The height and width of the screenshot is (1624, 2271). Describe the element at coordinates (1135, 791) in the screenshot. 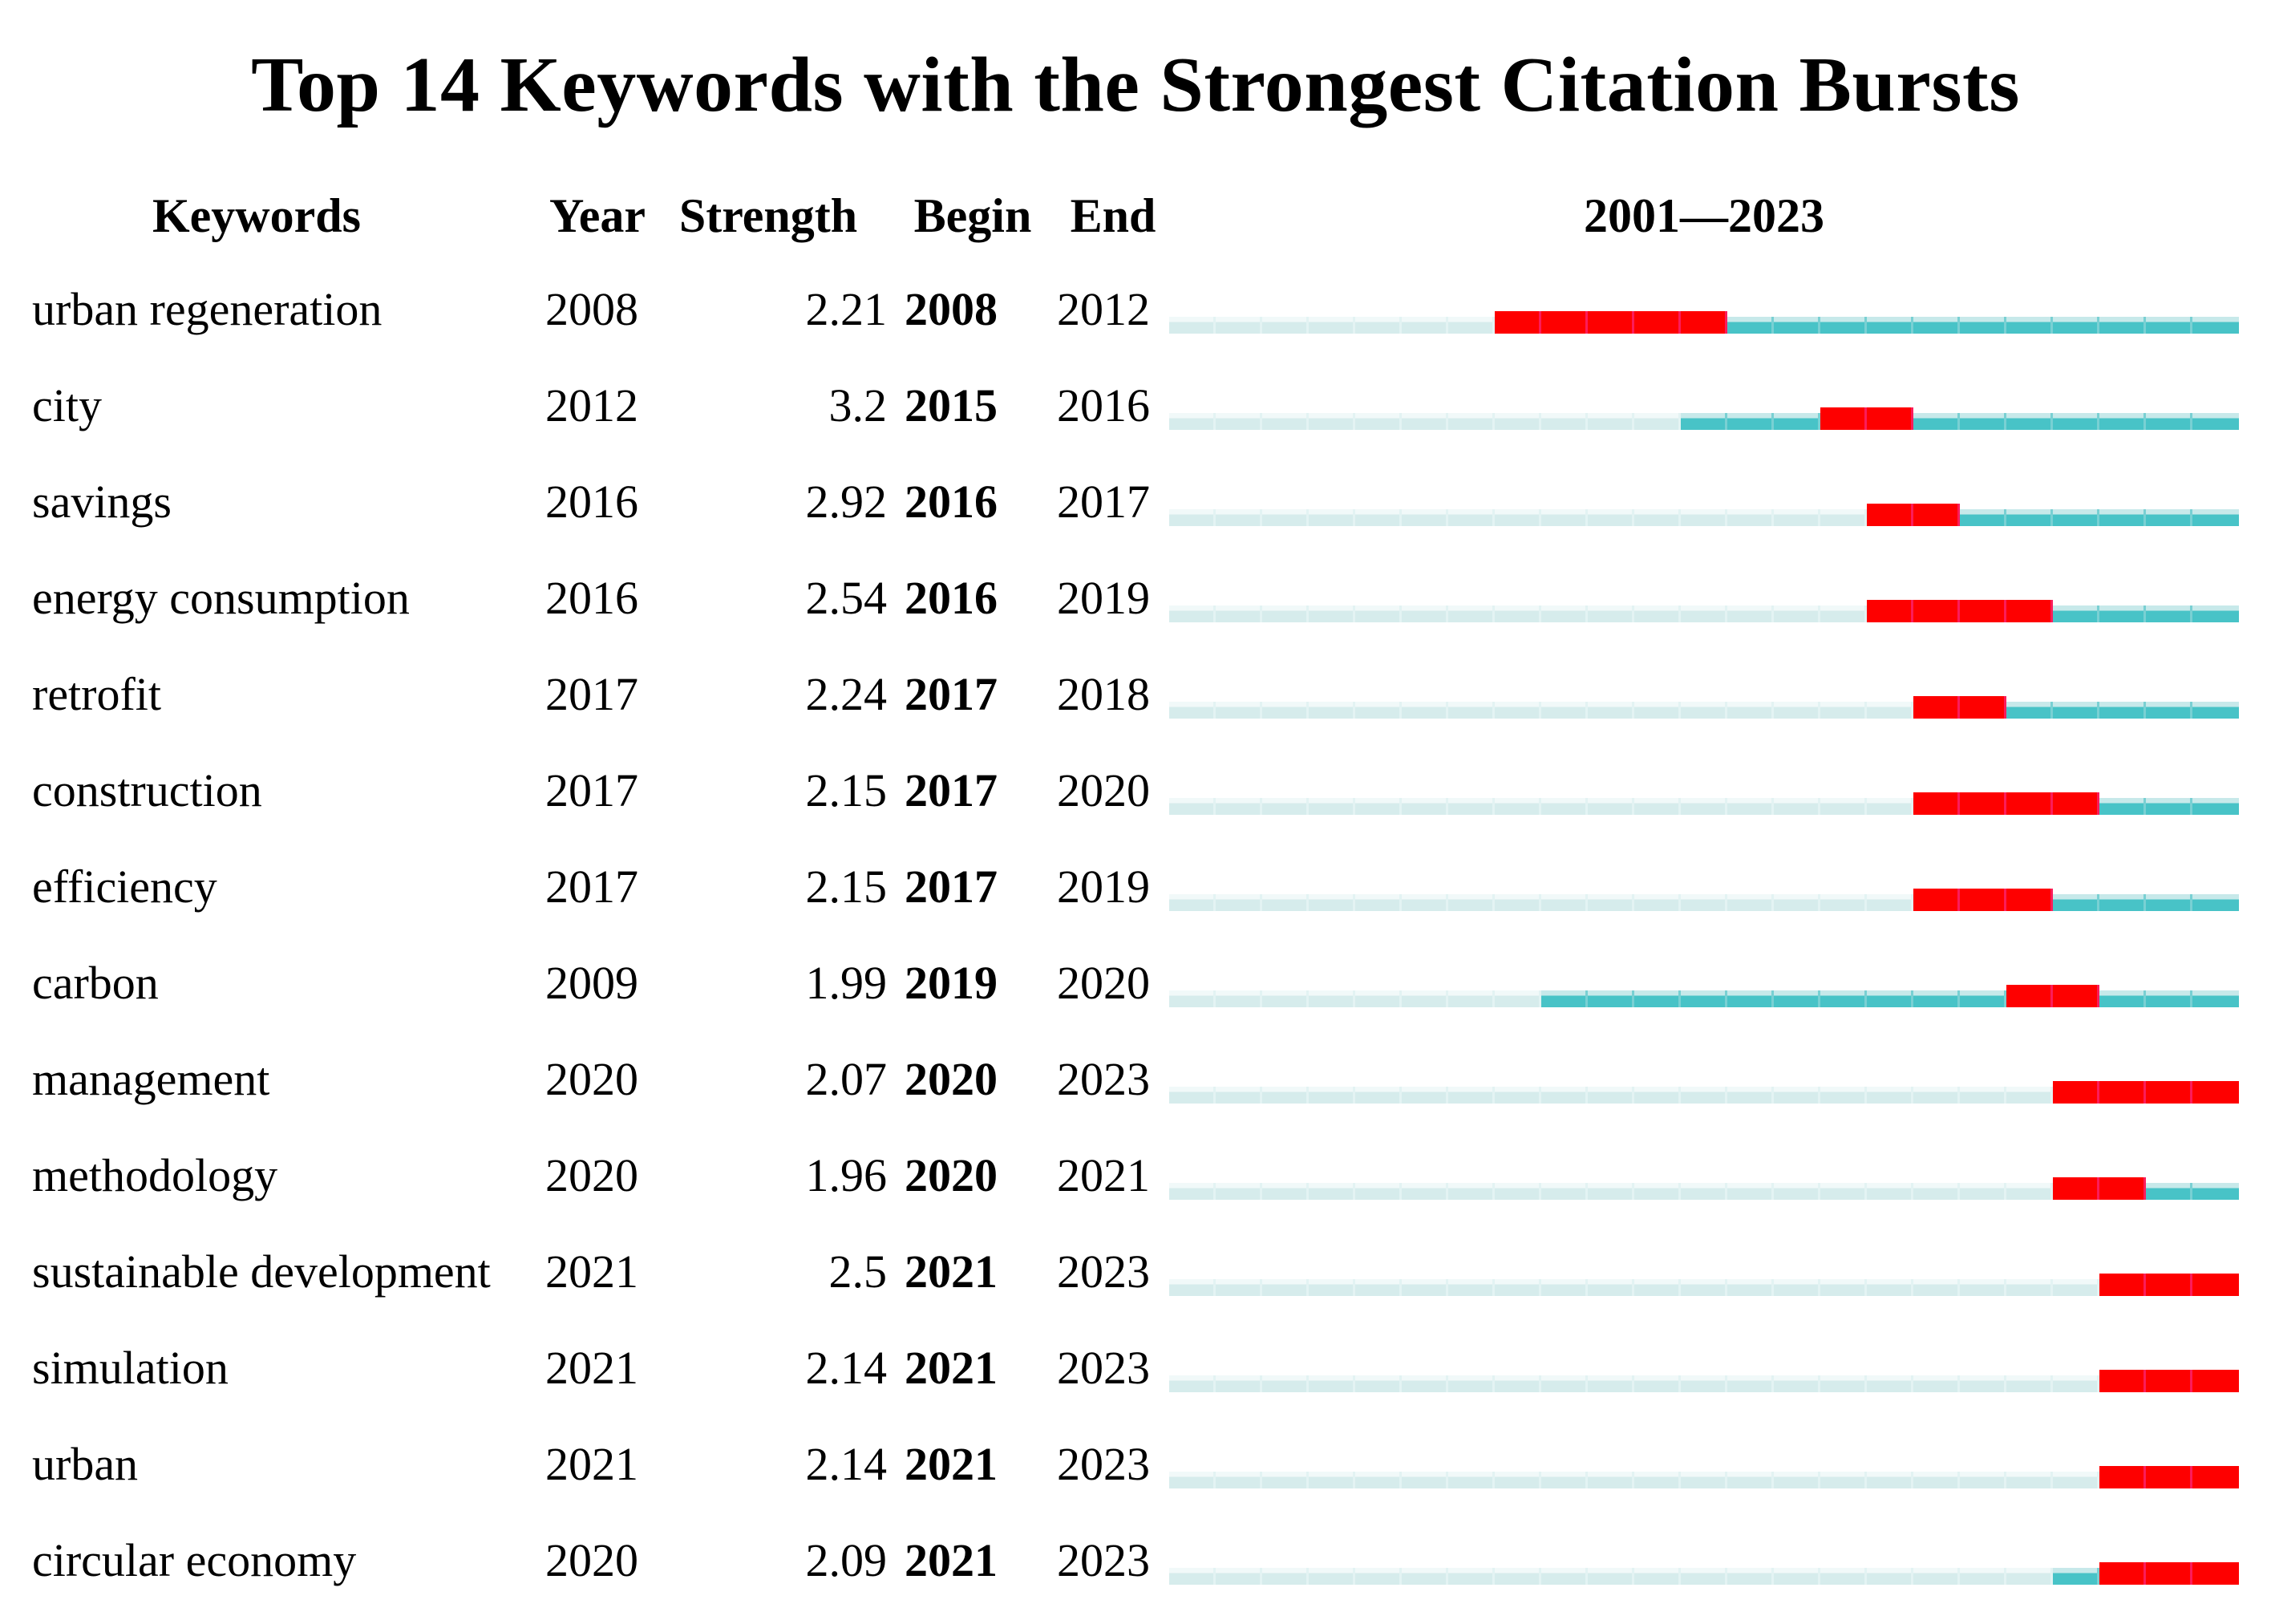

I see `table-row: construction 2017 2.15 2017 2020` at that location.